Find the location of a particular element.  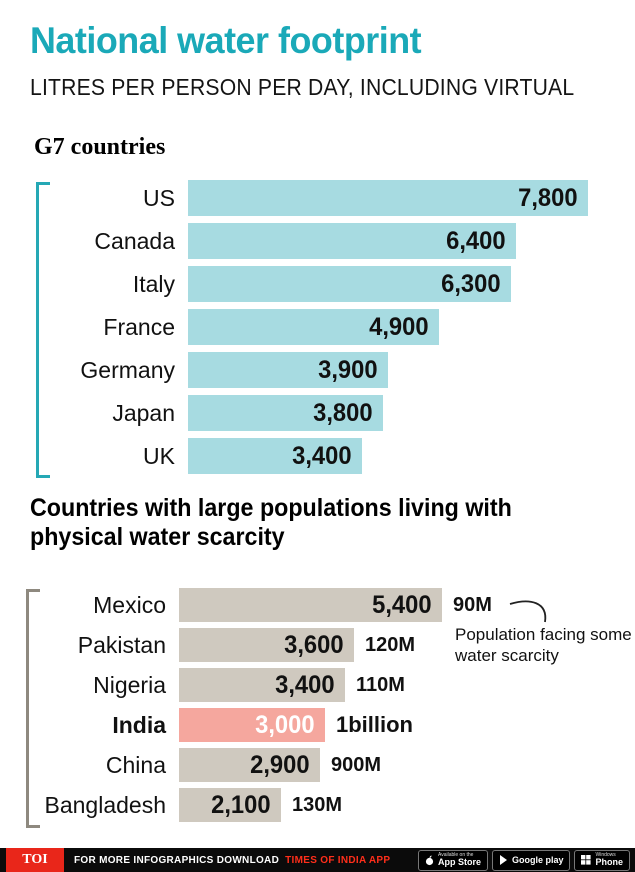

g7-chart-title: G7 countries is located at coordinates (100, 147).